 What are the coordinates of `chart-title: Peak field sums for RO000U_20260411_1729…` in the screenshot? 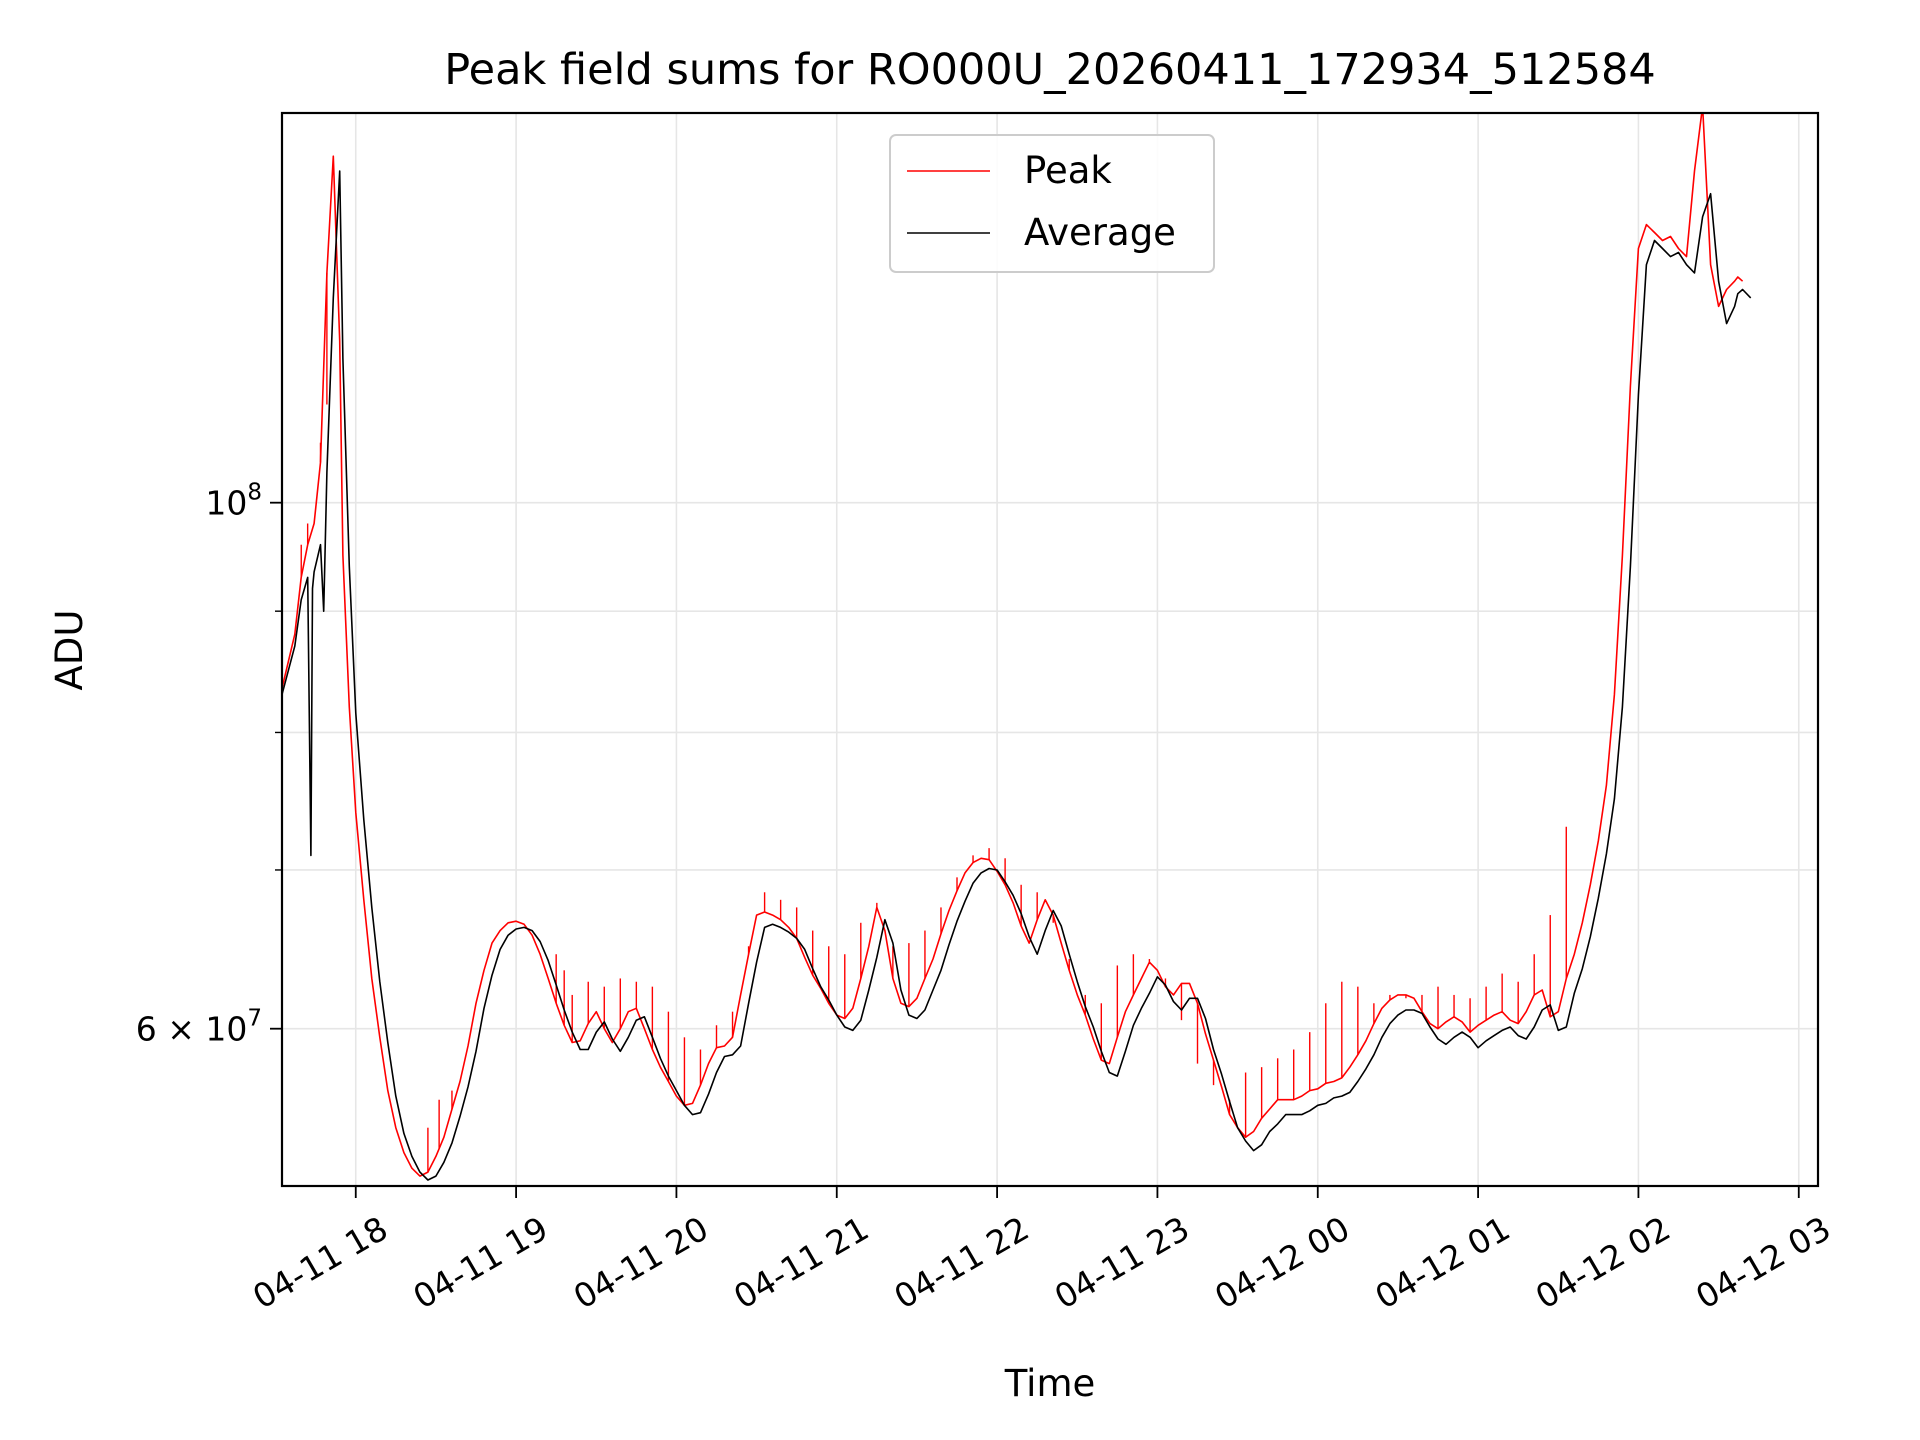 It's located at (1050, 70).